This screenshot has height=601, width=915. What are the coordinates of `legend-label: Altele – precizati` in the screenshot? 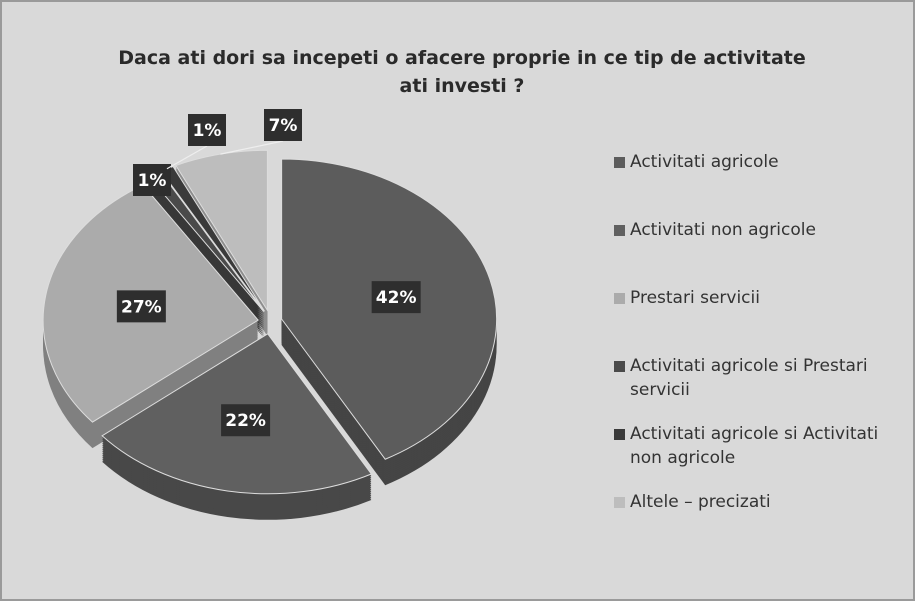 It's located at (700, 502).